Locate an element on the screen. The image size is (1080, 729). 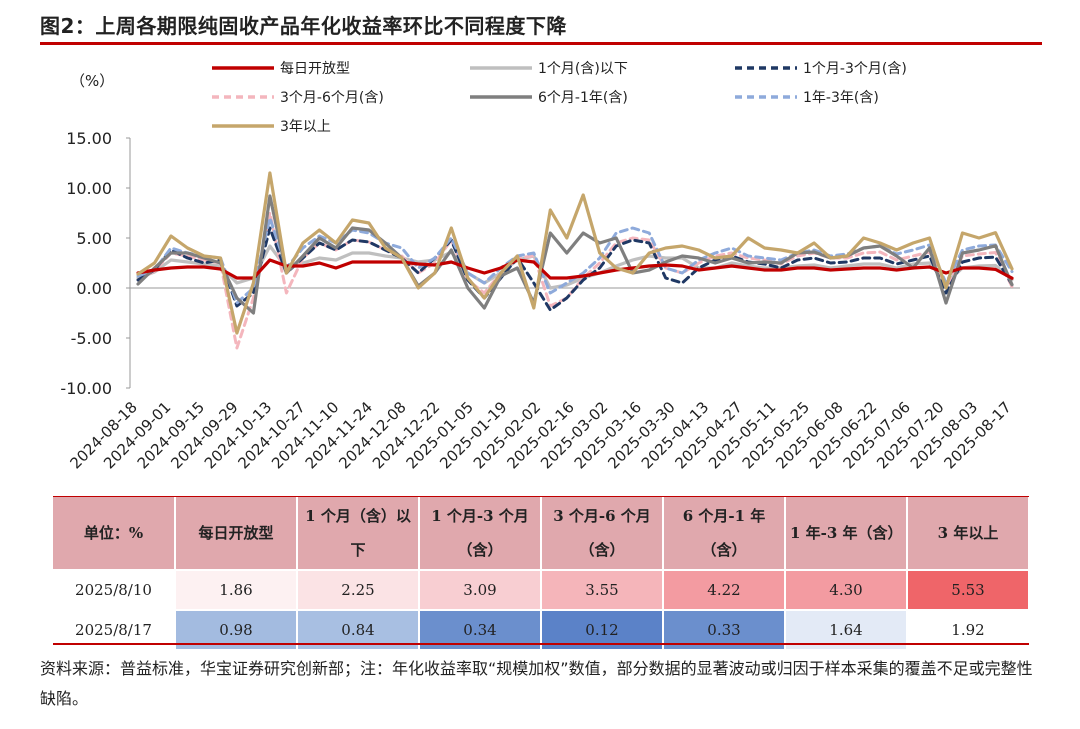
table-cell: 0.98 is located at coordinates (236, 629).